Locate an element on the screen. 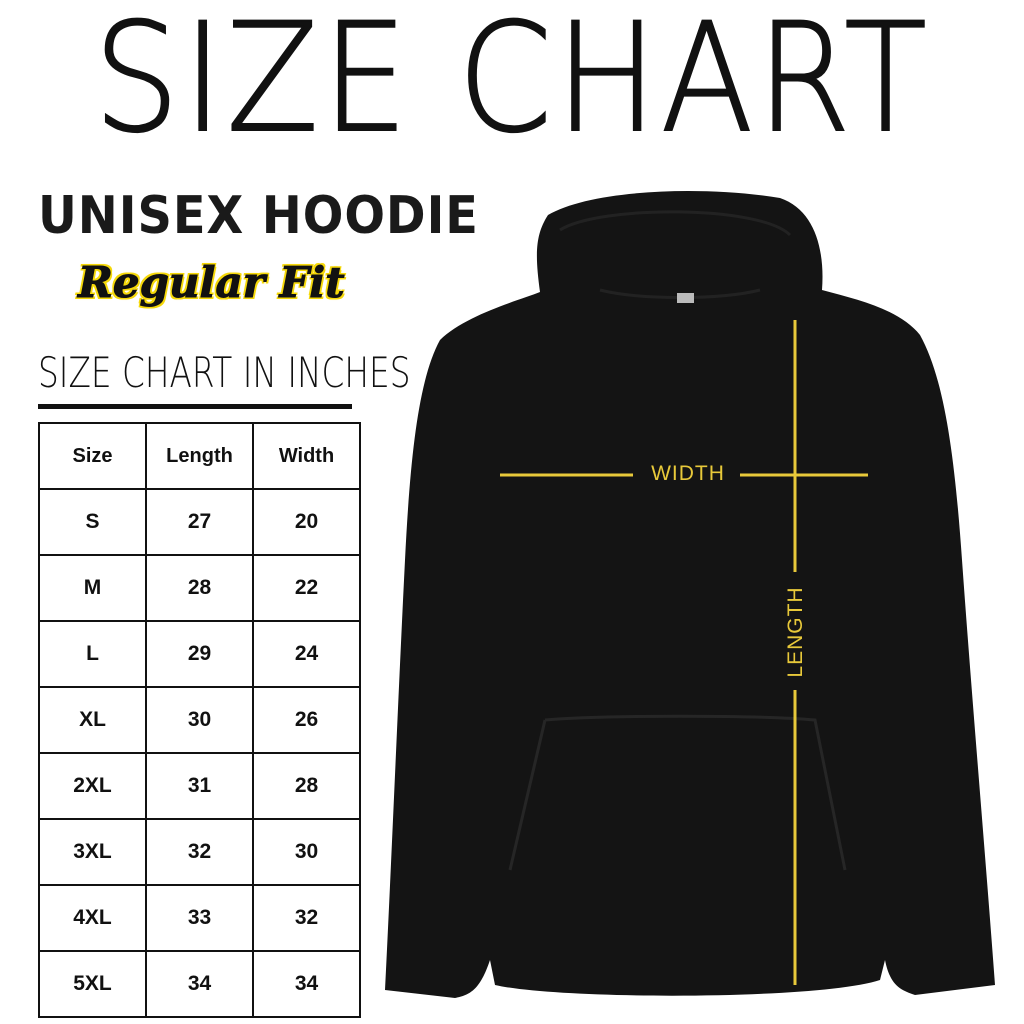 This screenshot has height=1024, width=1024. product-name: UNISEX HOODIE is located at coordinates (258, 216).